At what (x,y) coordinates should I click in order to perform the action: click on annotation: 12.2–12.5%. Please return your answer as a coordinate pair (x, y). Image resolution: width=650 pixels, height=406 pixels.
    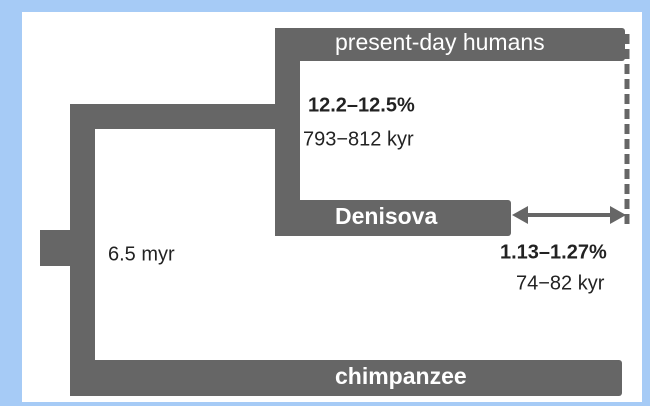
    Looking at the image, I should click on (361, 105).